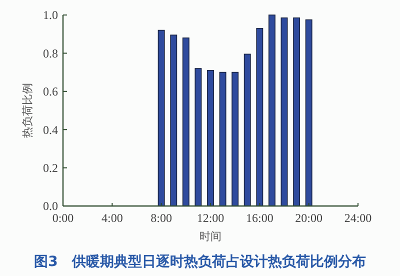 This screenshot has width=400, height=276. I want to click on y-tick-label: 0.4, so click(50, 129).